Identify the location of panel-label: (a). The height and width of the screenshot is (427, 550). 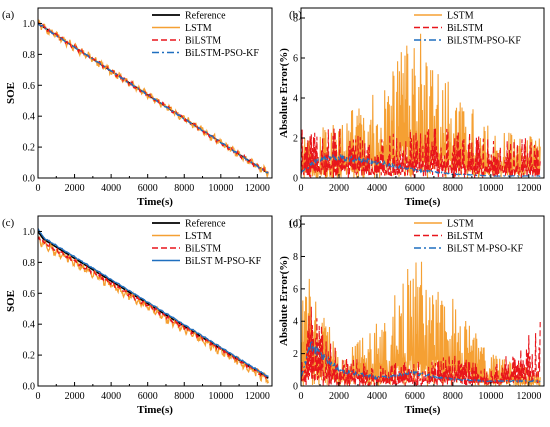
(8, 15).